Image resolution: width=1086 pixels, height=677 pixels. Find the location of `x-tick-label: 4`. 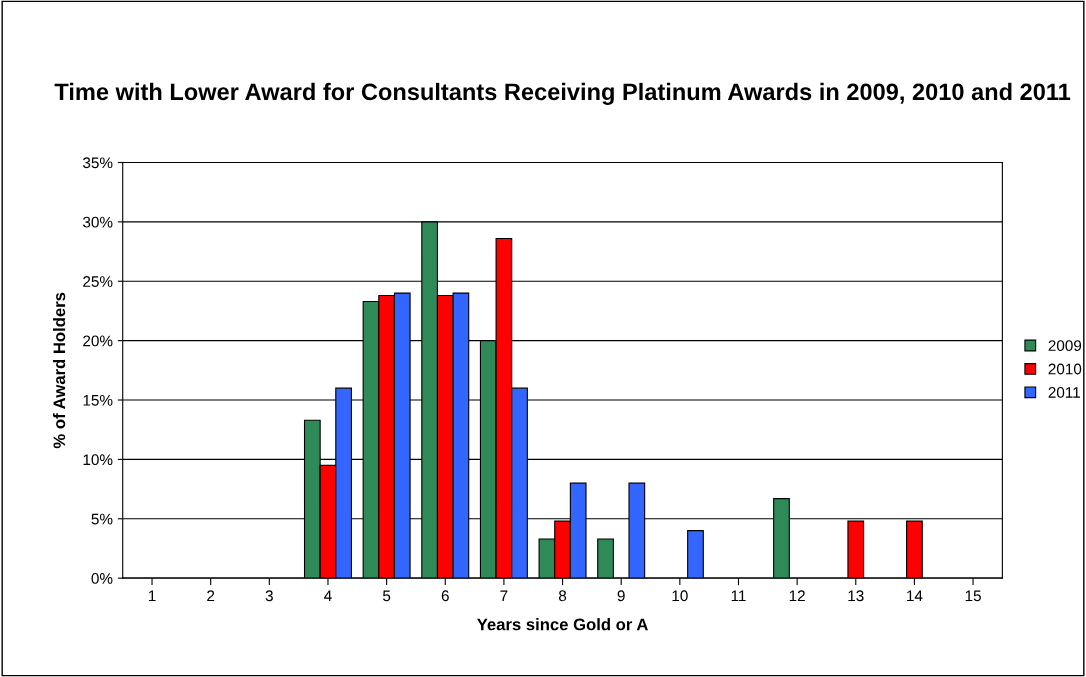

x-tick-label: 4 is located at coordinates (328, 596).